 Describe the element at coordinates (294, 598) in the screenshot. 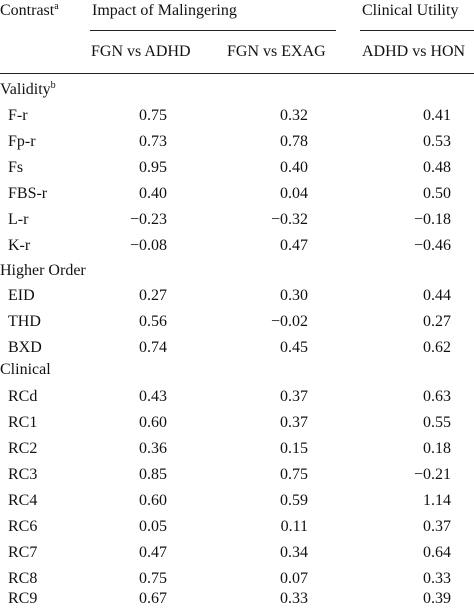

I see `value-fgn-vs-exag: 0.33` at that location.